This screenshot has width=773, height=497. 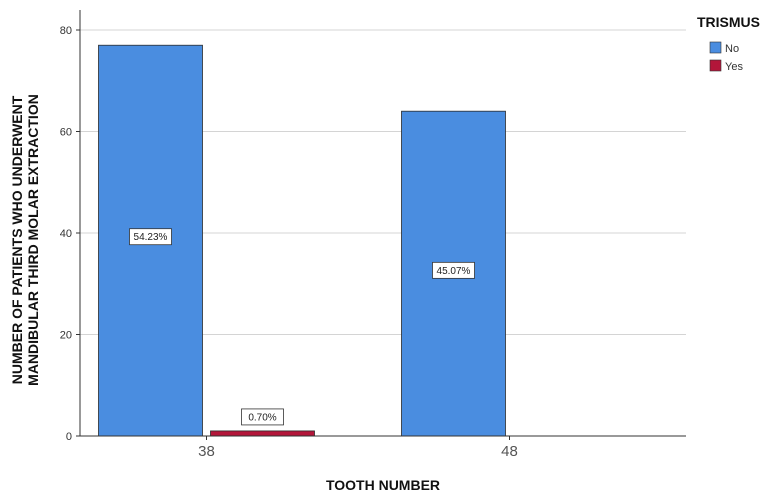 I want to click on x-axis-title: TOOTH NUMBER, so click(x=383, y=485).